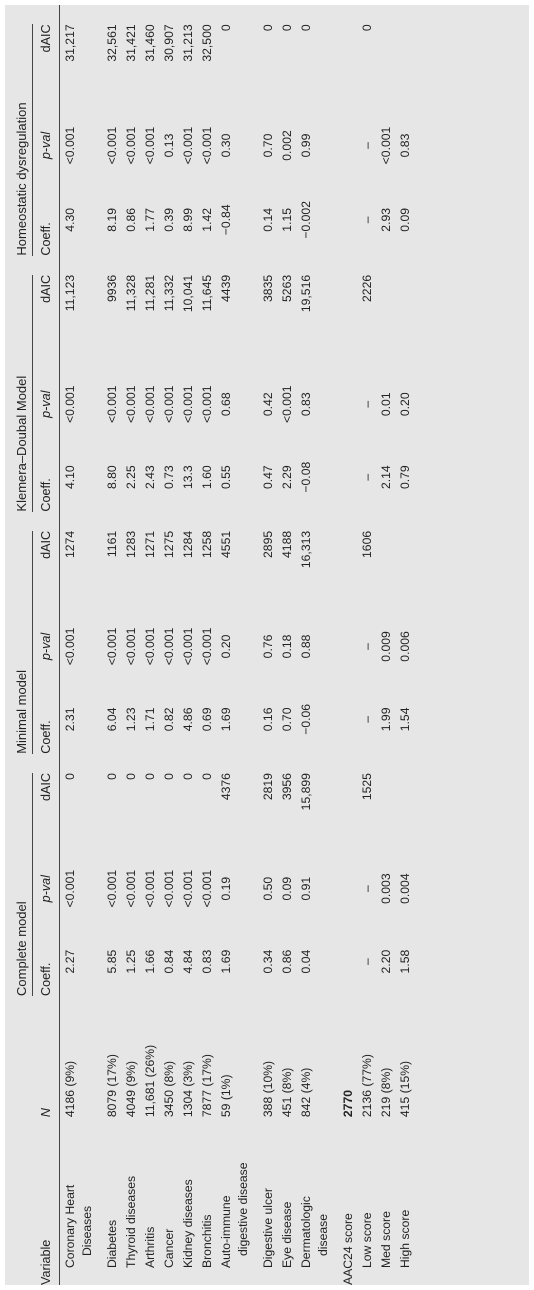 The width and height of the screenshot is (534, 1290). I want to click on coeff-cell: 0.86, so click(287, 961).